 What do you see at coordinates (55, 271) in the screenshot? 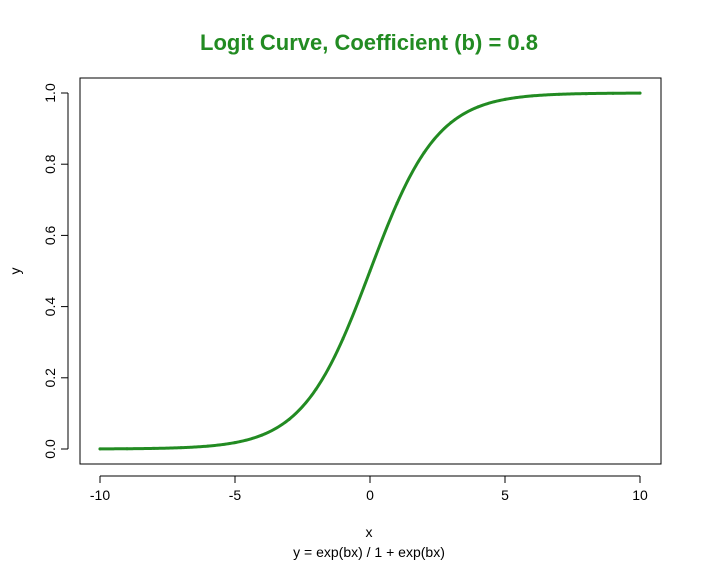
I see `y-axis: 0.0 0.2 0.4 0.6 0.8 1.0` at bounding box center [55, 271].